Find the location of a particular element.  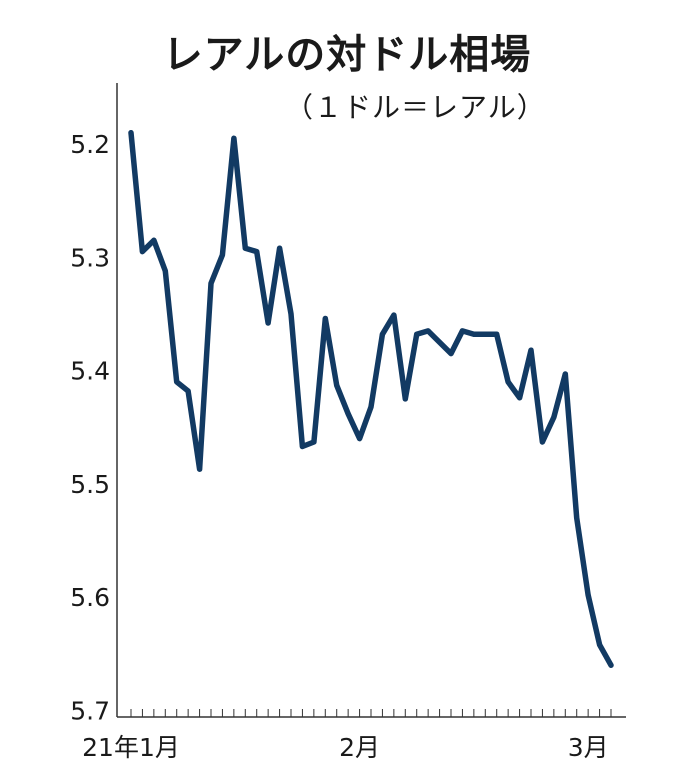

y-tick-label: 5.7 is located at coordinates (90, 711).